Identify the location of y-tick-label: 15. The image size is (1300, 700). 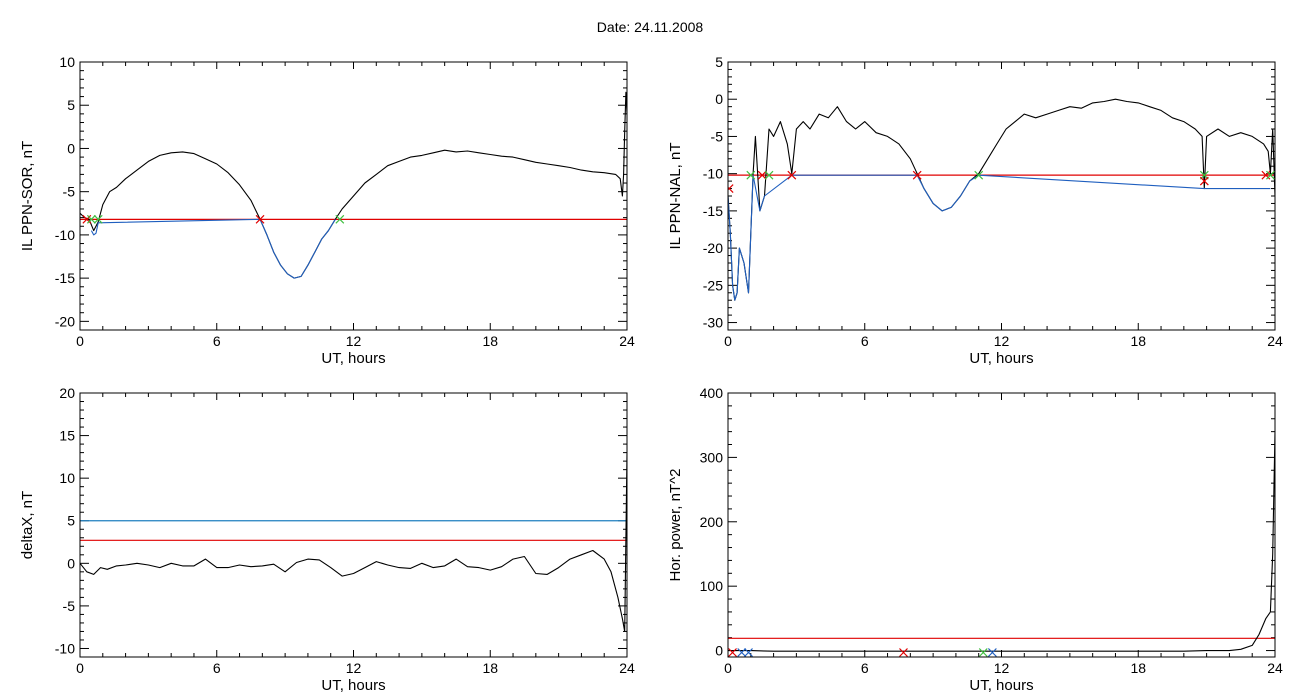
(67, 436).